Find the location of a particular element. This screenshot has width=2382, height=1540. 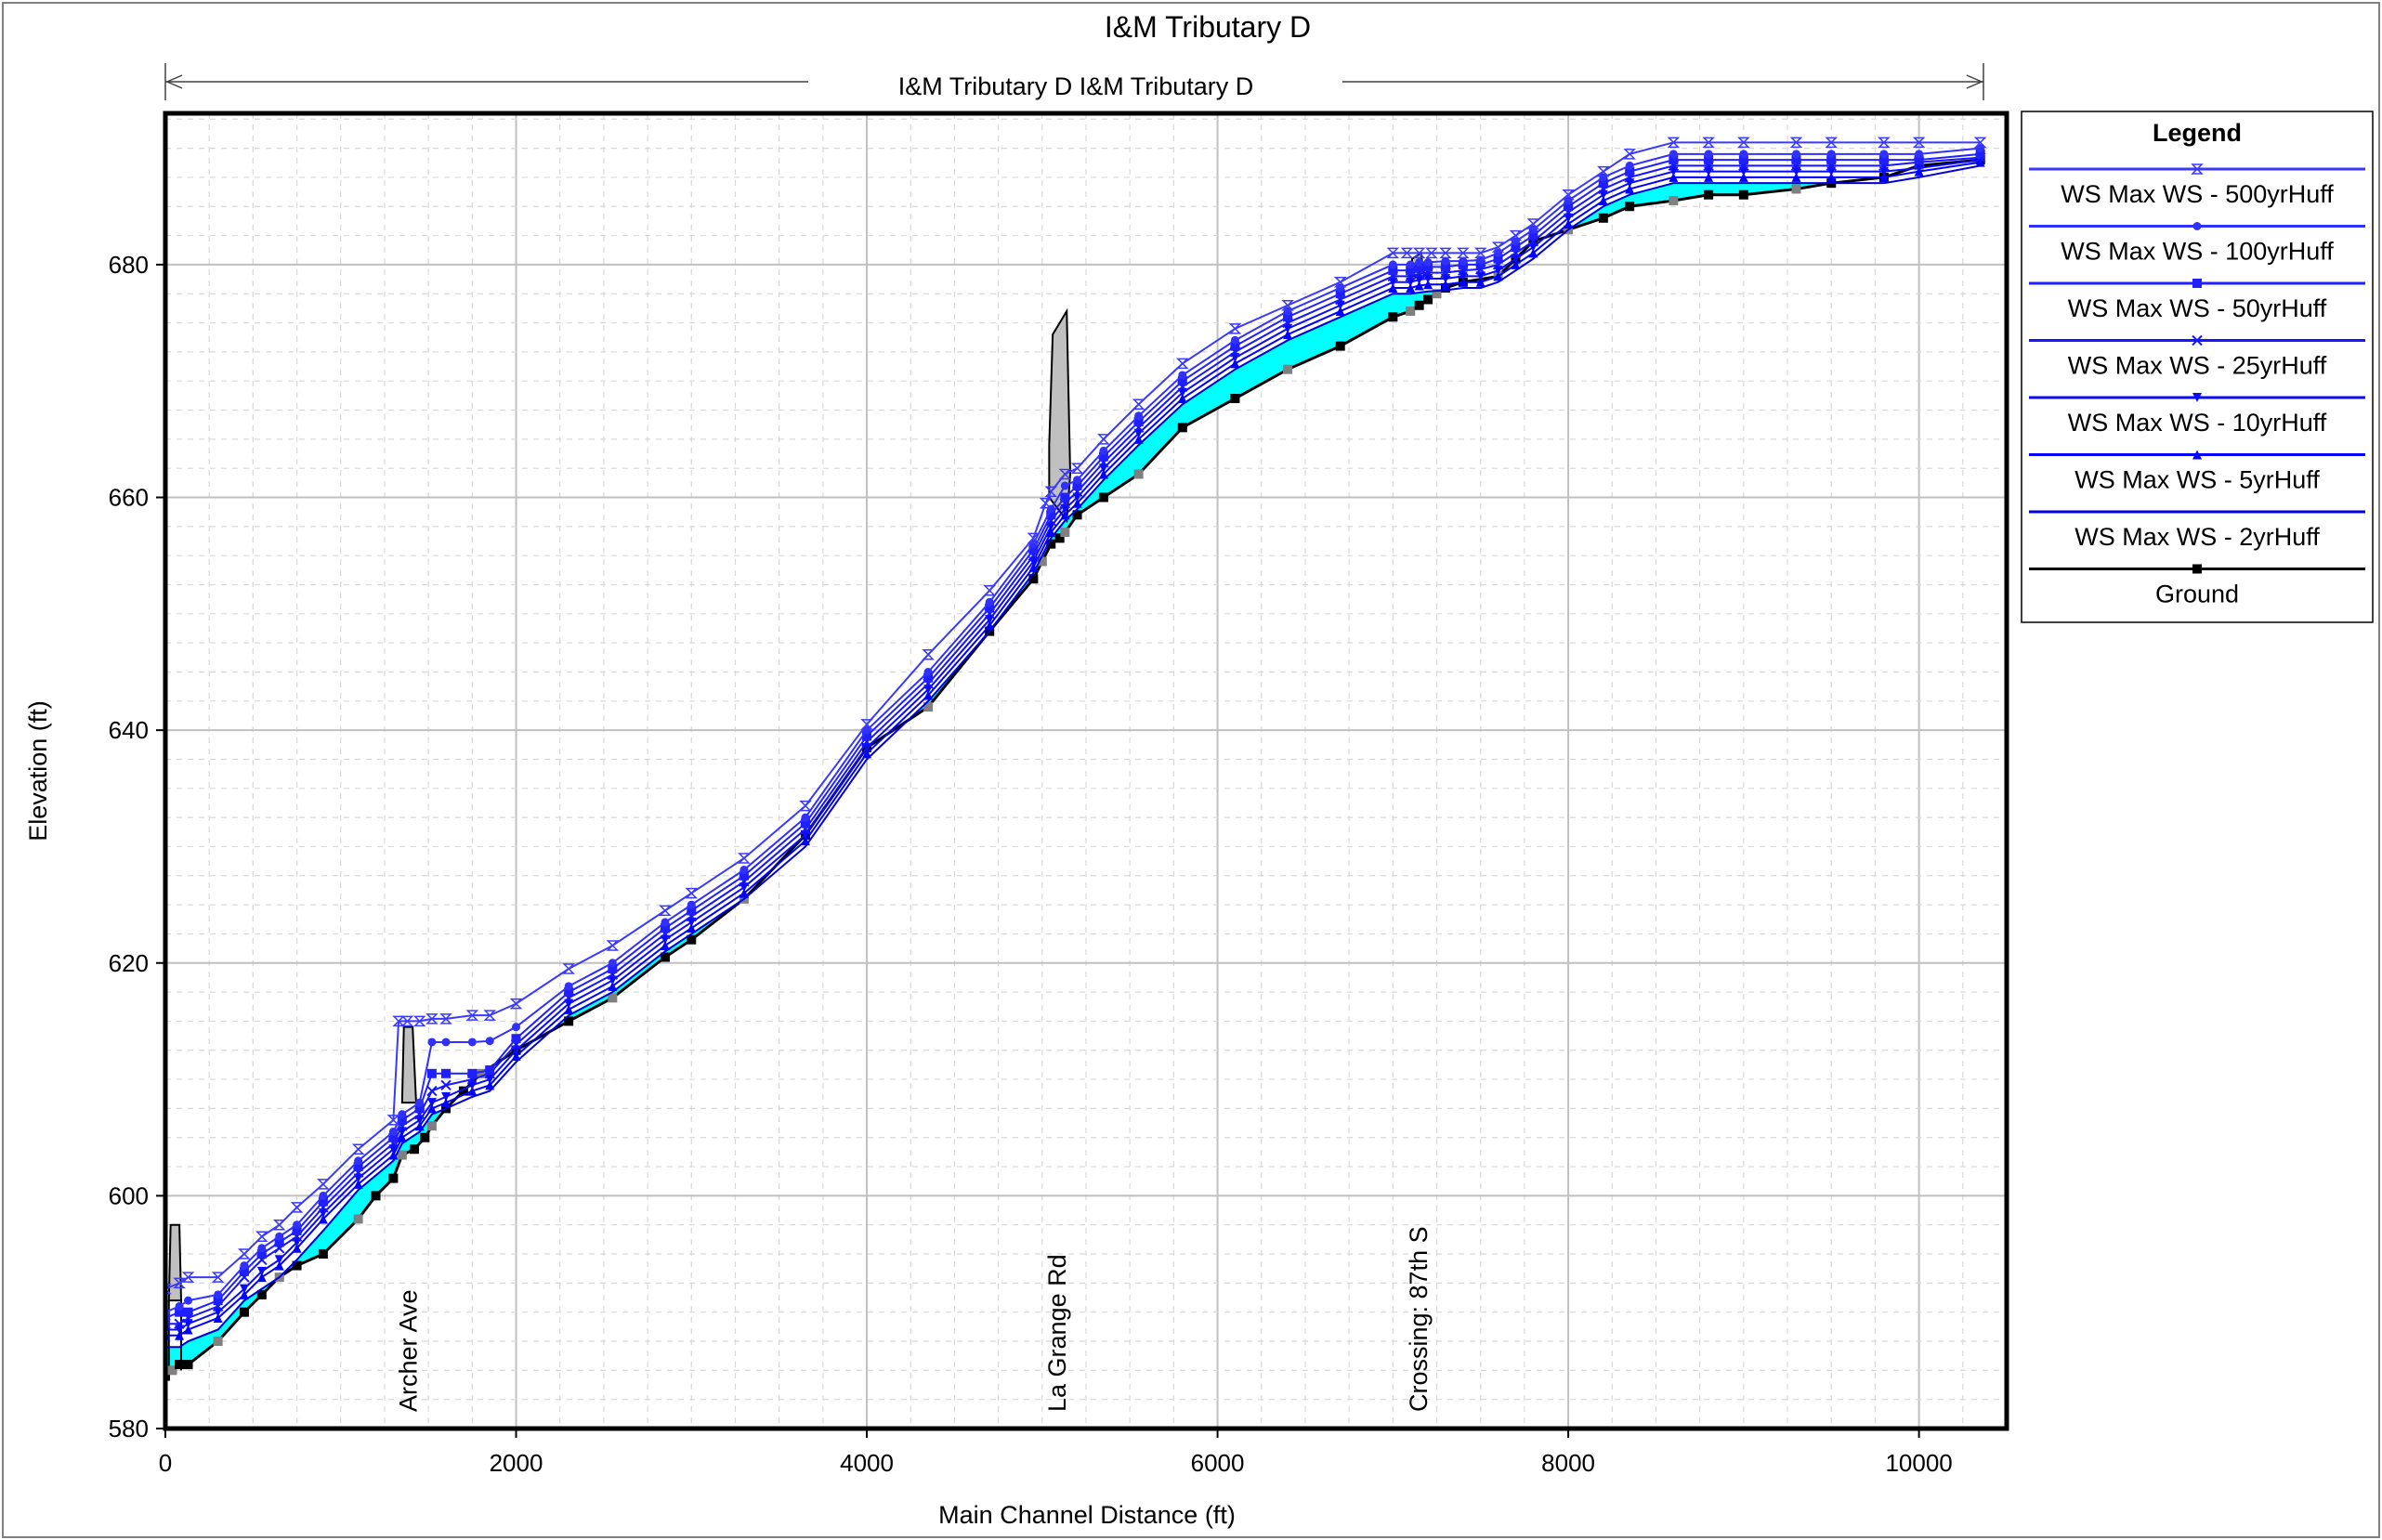

x-axis-label: Main Channel Distance (ft) is located at coordinates (1087, 1515).